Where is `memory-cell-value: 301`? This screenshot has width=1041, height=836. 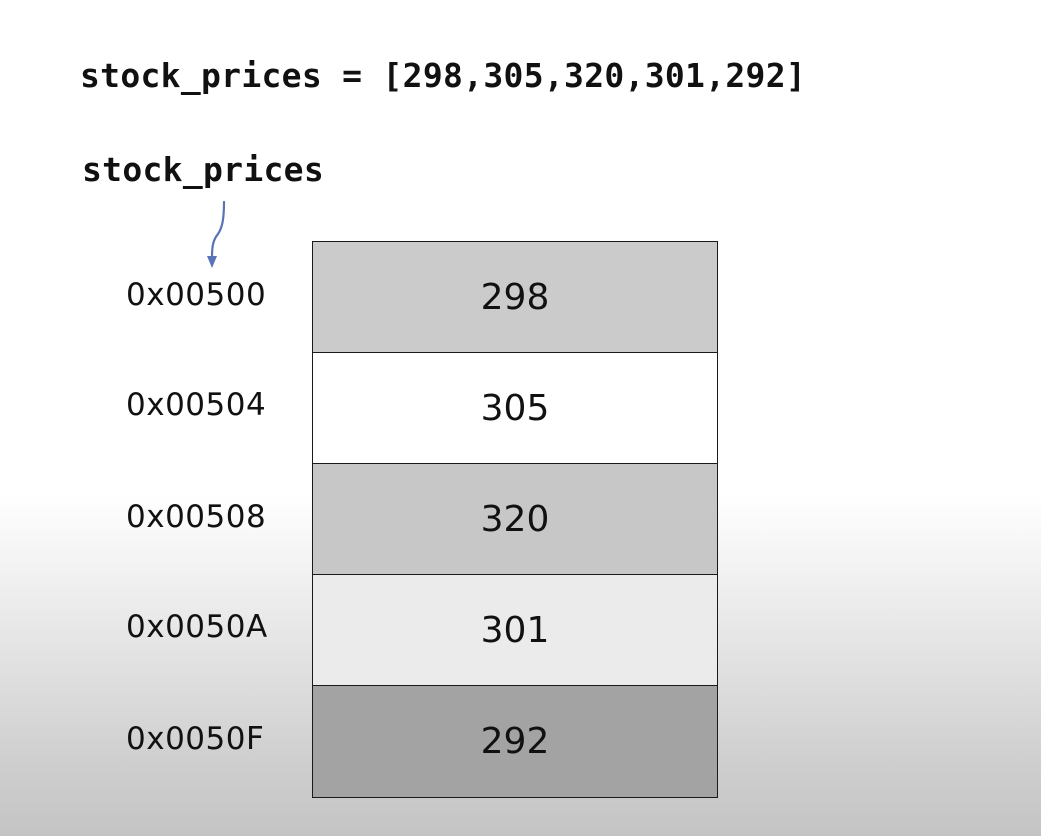 memory-cell-value: 301 is located at coordinates (515, 630).